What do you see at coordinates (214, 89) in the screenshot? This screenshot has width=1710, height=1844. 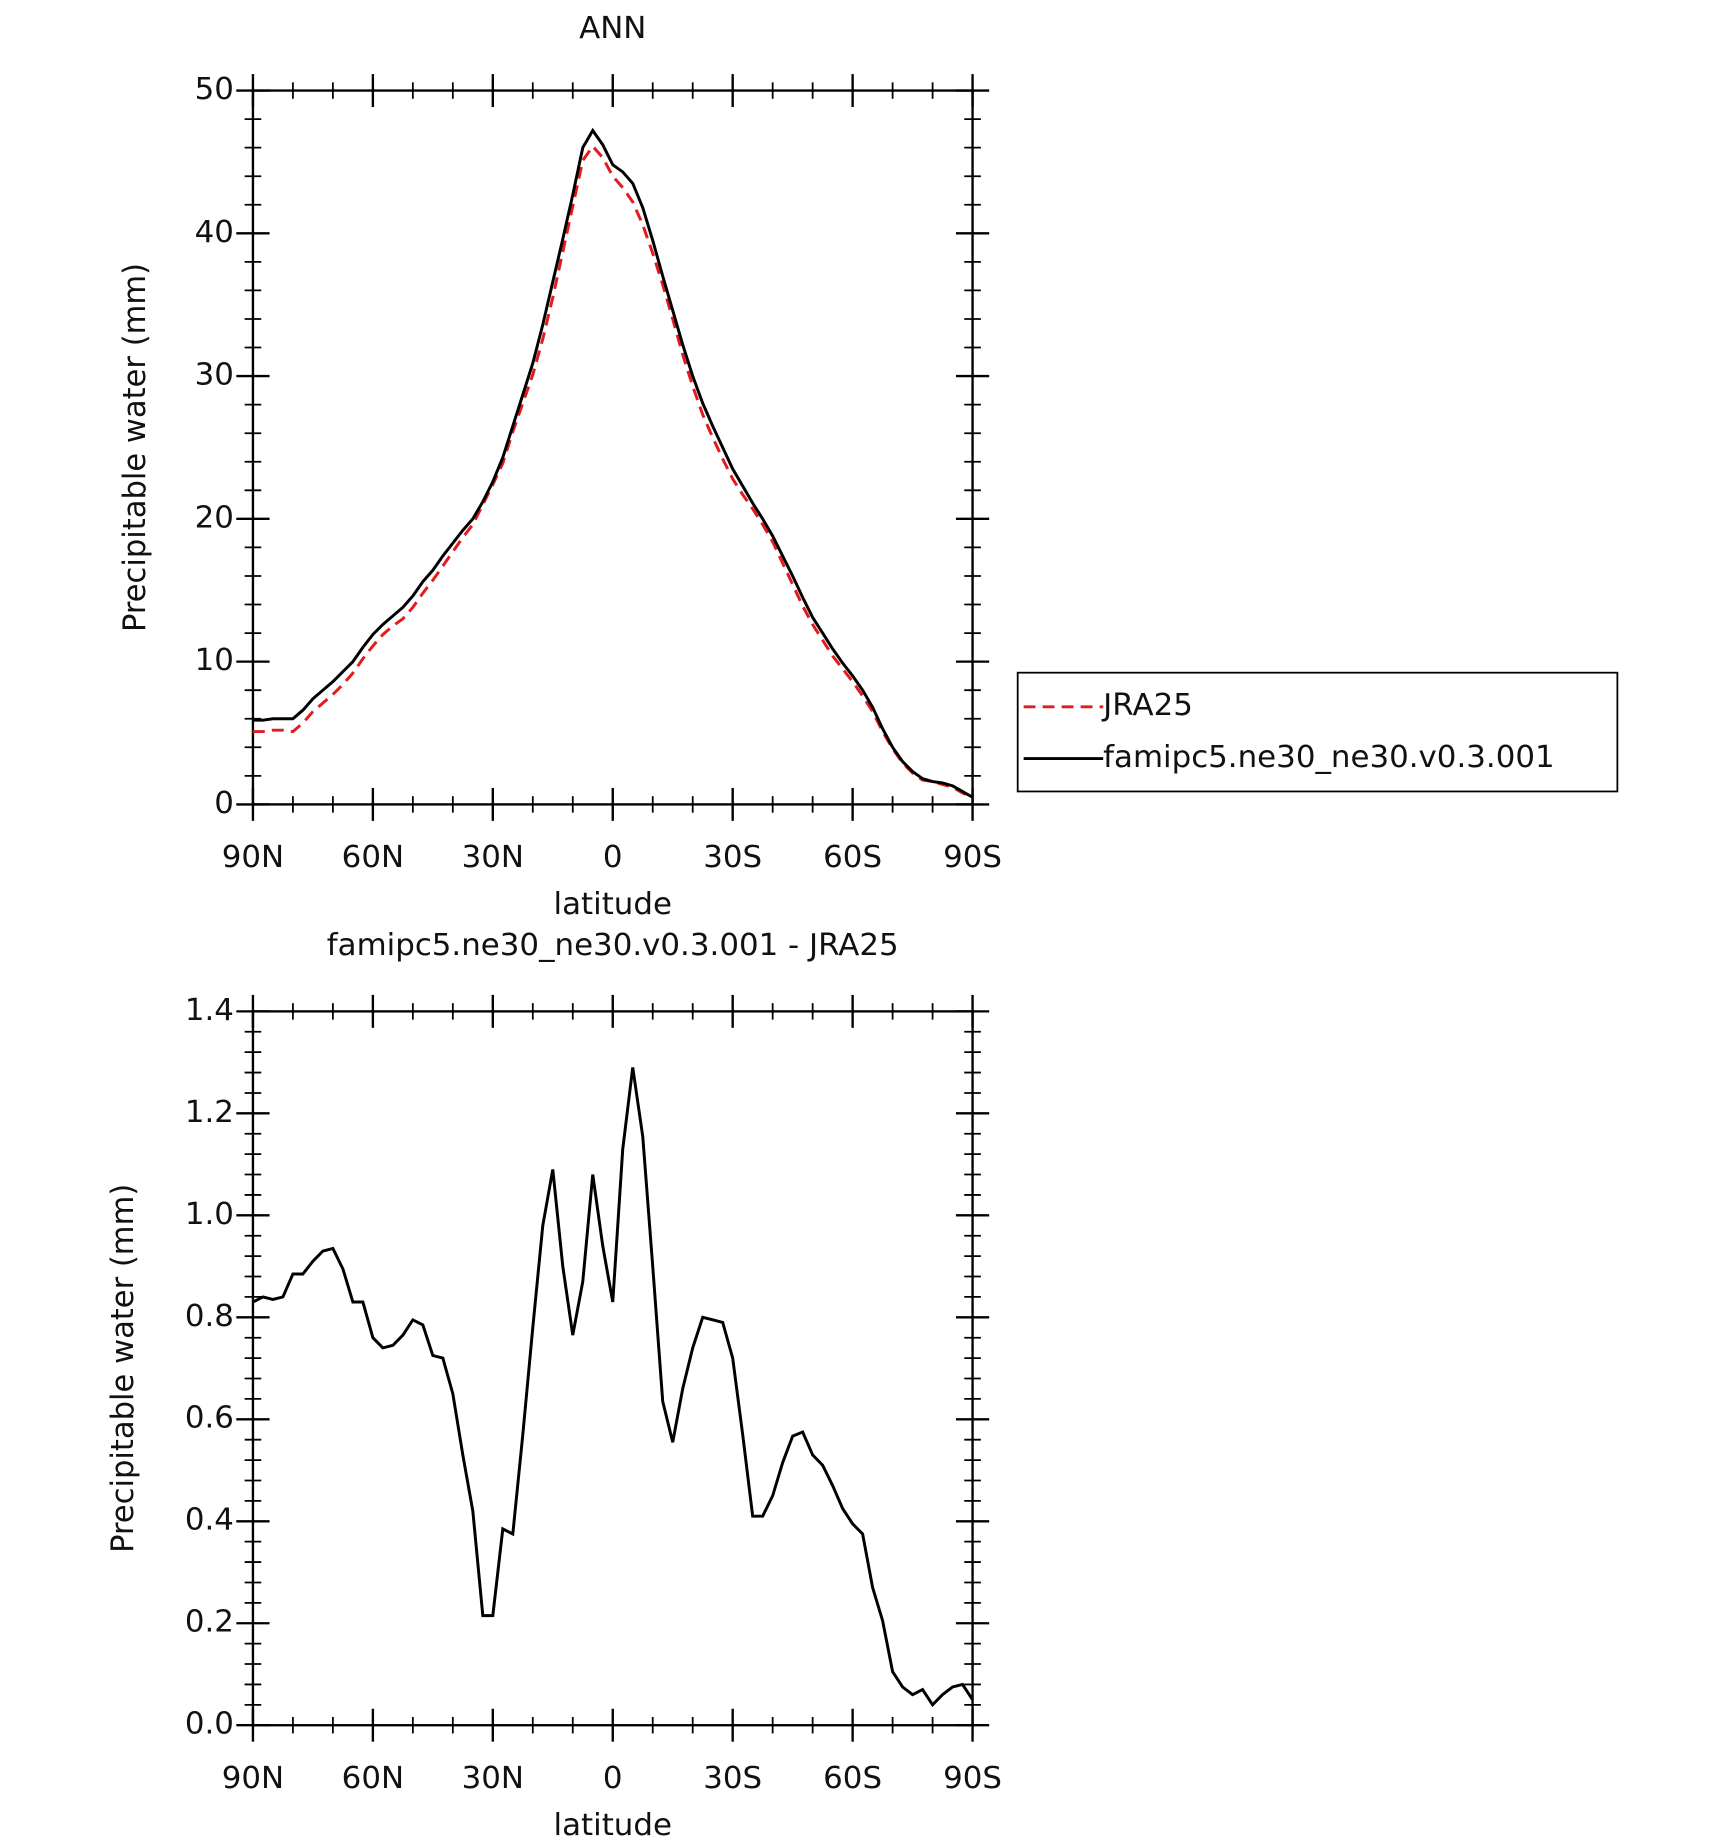 I see `y-tick-label: 50` at bounding box center [214, 89].